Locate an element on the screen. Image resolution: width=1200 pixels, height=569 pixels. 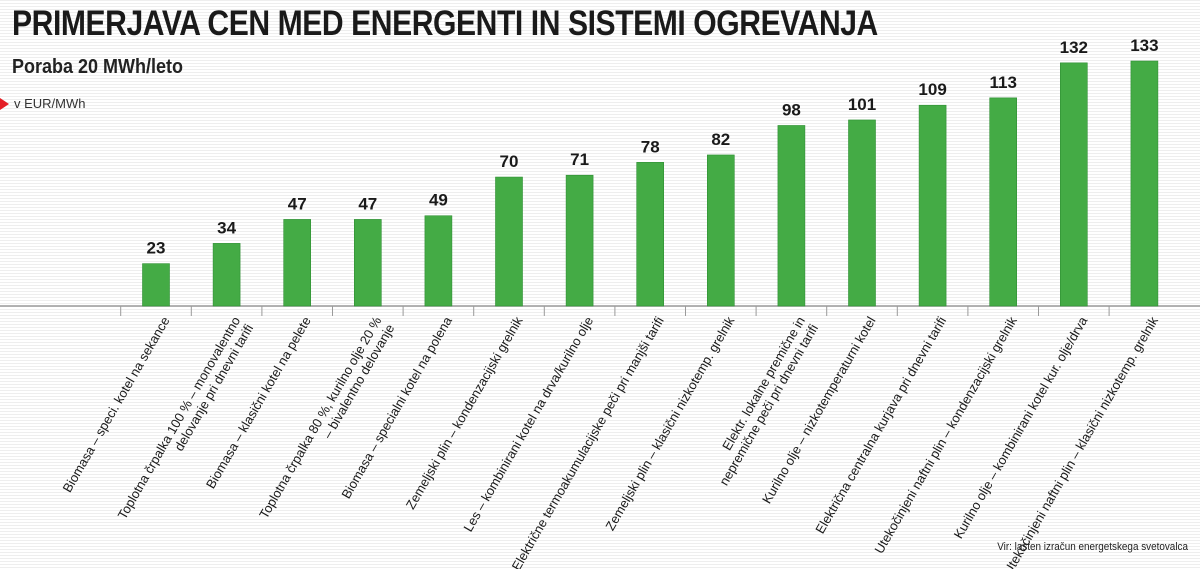
bar-value-label: 34 is located at coordinates (226, 227).